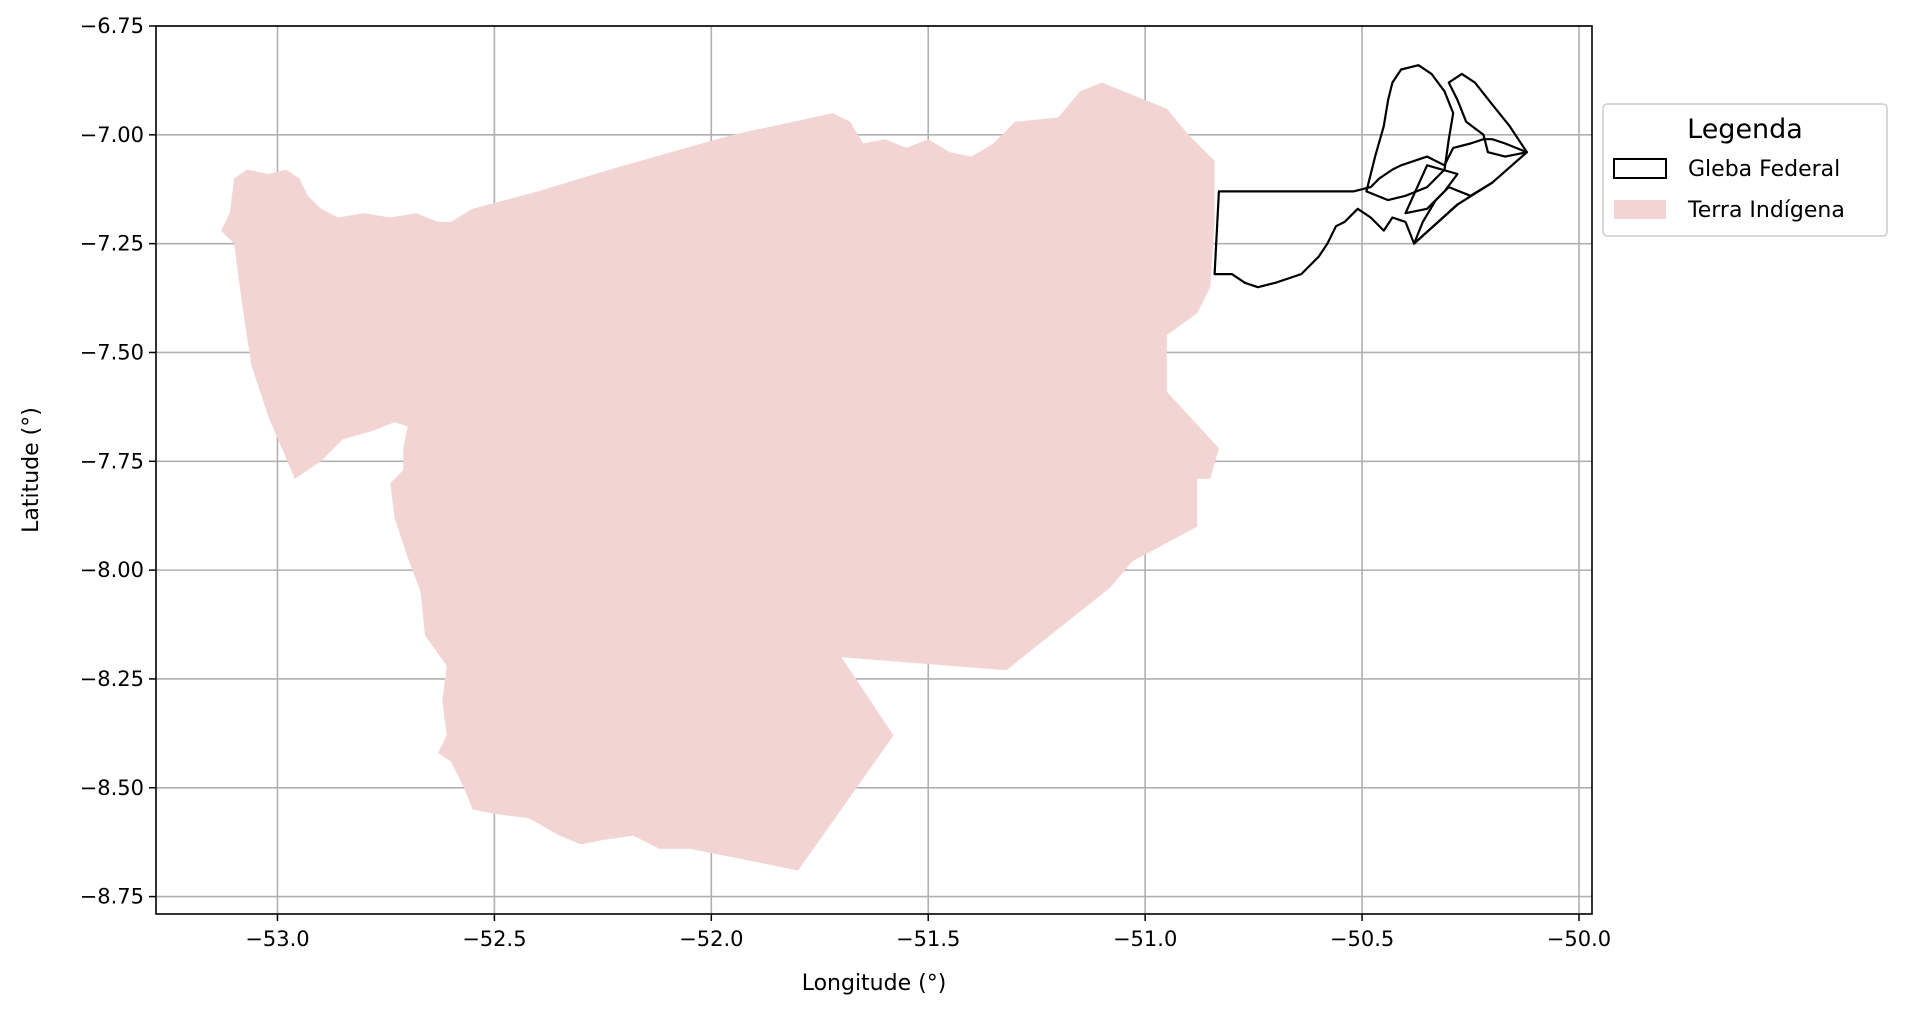  What do you see at coordinates (112, 679) in the screenshot?
I see `y-tick-label: −8.25` at bounding box center [112, 679].